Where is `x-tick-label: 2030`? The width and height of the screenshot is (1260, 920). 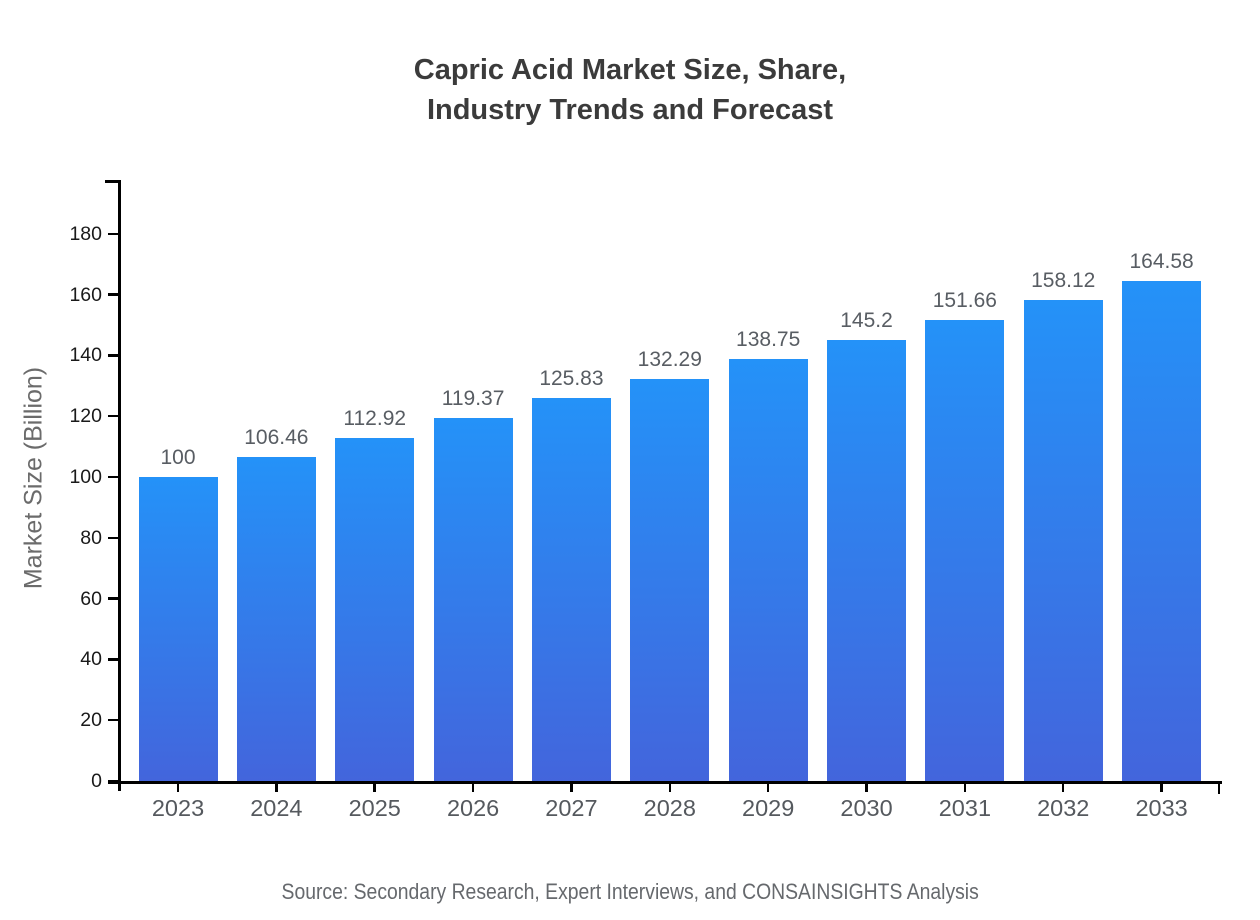
x-tick-label: 2030 is located at coordinates (866, 808).